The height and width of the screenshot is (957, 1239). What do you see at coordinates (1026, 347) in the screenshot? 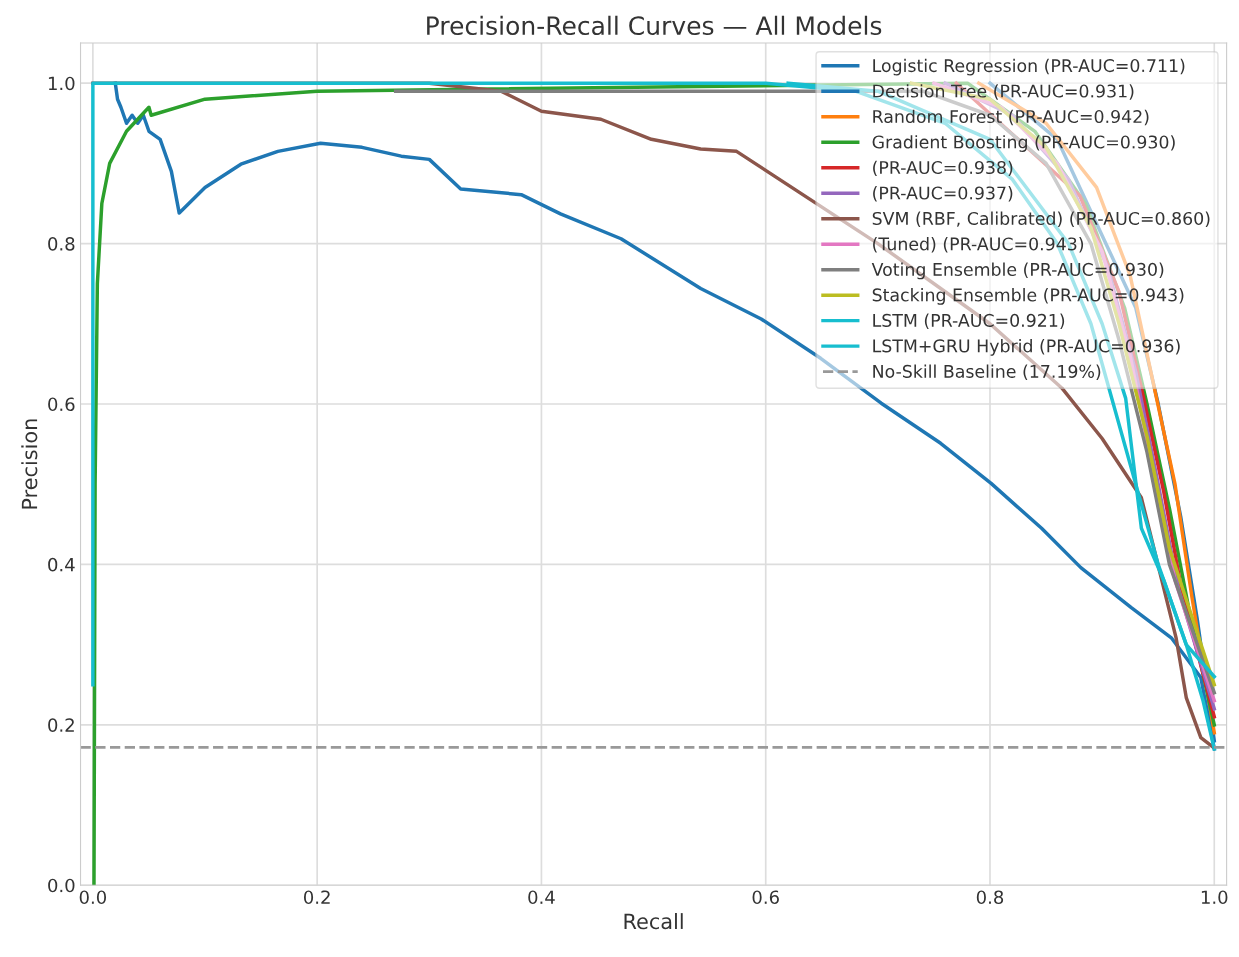
I see `legend-label: LSTM+GRU Hybrid (PR-AUC=0.936)` at bounding box center [1026, 347].